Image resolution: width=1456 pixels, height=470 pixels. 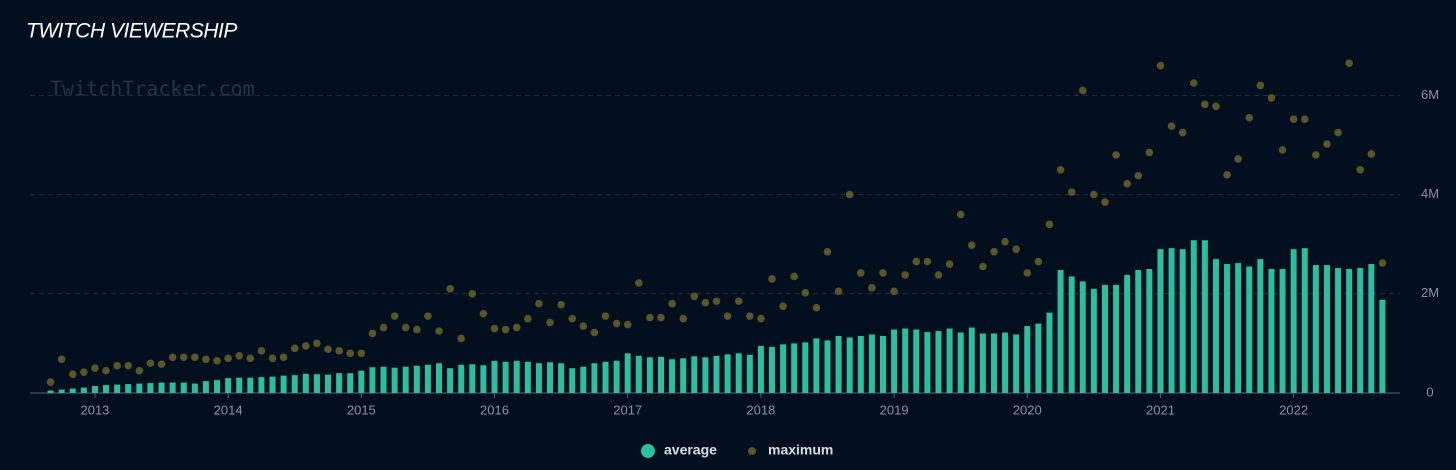 What do you see at coordinates (760, 409) in the screenshot?
I see `x-tick-label: 2018` at bounding box center [760, 409].